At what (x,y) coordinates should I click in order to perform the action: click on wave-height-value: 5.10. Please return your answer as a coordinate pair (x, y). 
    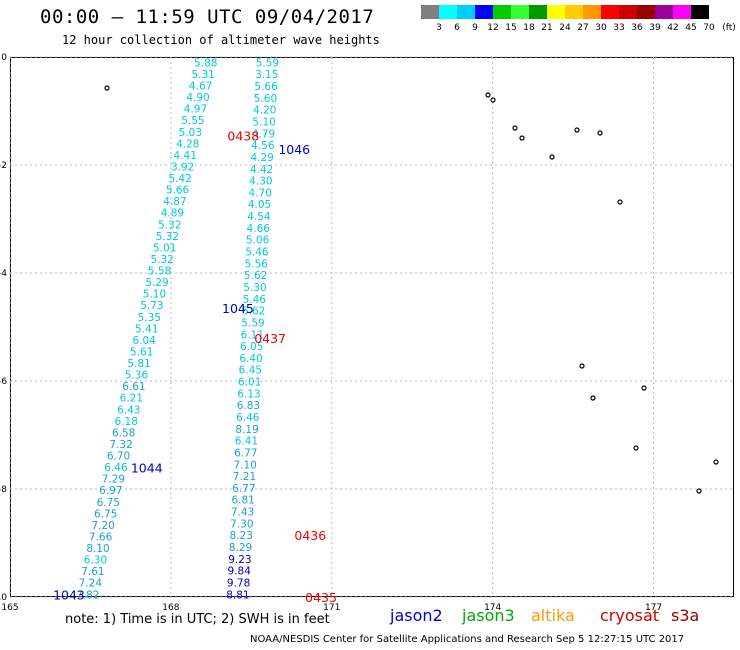
    Looking at the image, I should click on (154, 295).